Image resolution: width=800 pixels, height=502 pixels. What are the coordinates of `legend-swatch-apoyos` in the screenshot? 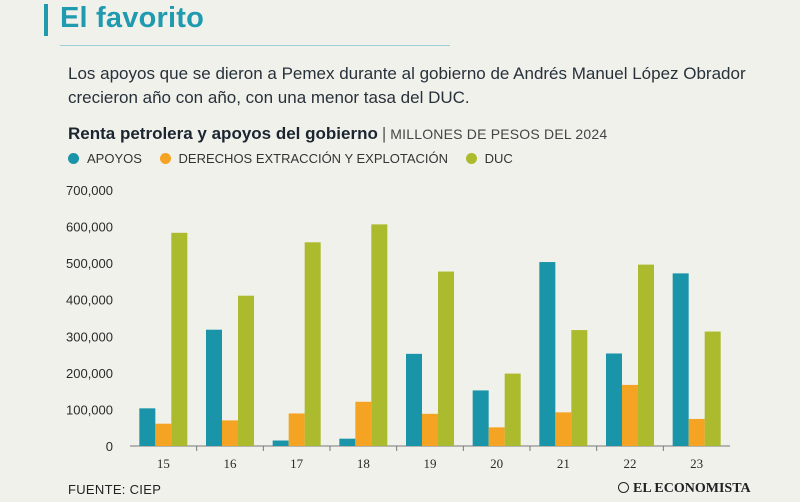 It's located at (73, 158).